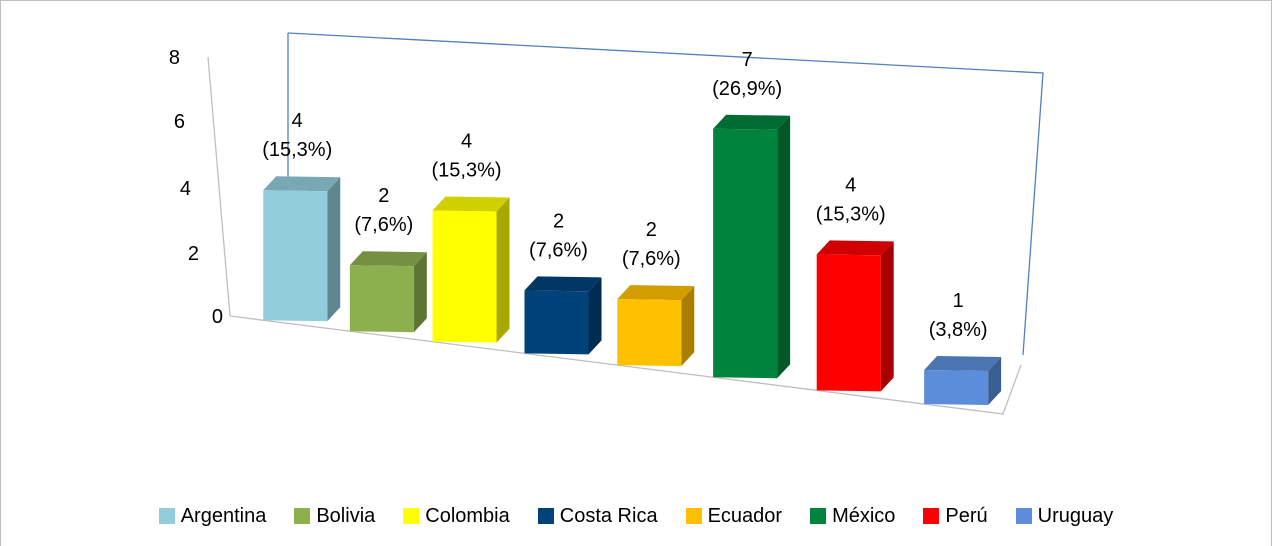 This screenshot has height=546, width=1272. What do you see at coordinates (864, 515) in the screenshot?
I see `legend-label: México` at bounding box center [864, 515].